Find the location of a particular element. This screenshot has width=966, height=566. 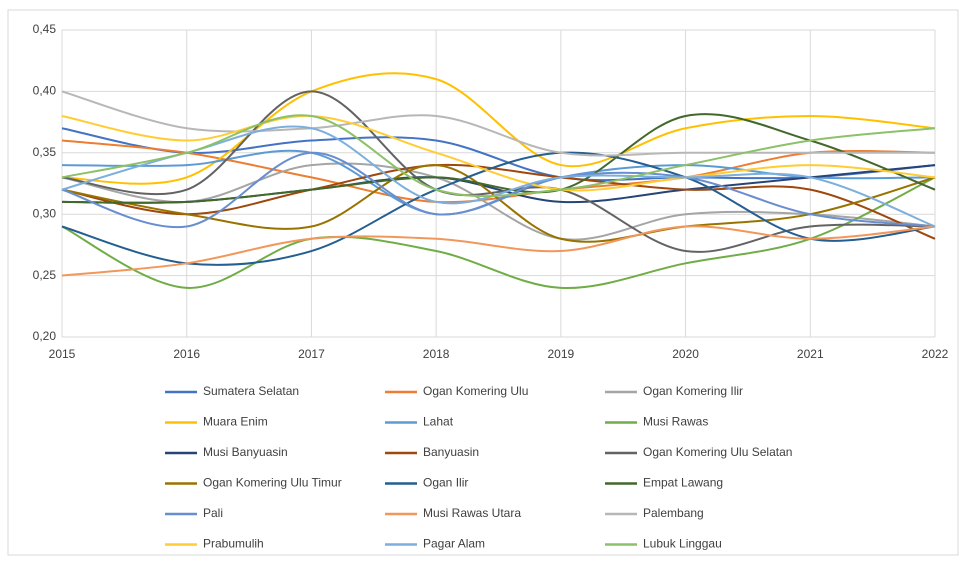

legend-label: Muara Enim is located at coordinates (235, 422).